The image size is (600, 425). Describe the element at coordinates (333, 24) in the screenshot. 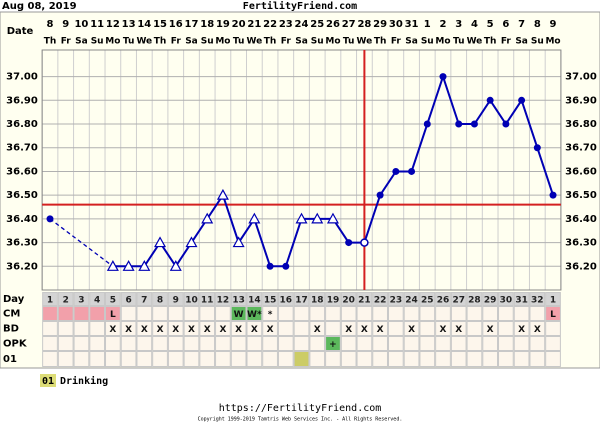

I see `date-label: 26` at that location.